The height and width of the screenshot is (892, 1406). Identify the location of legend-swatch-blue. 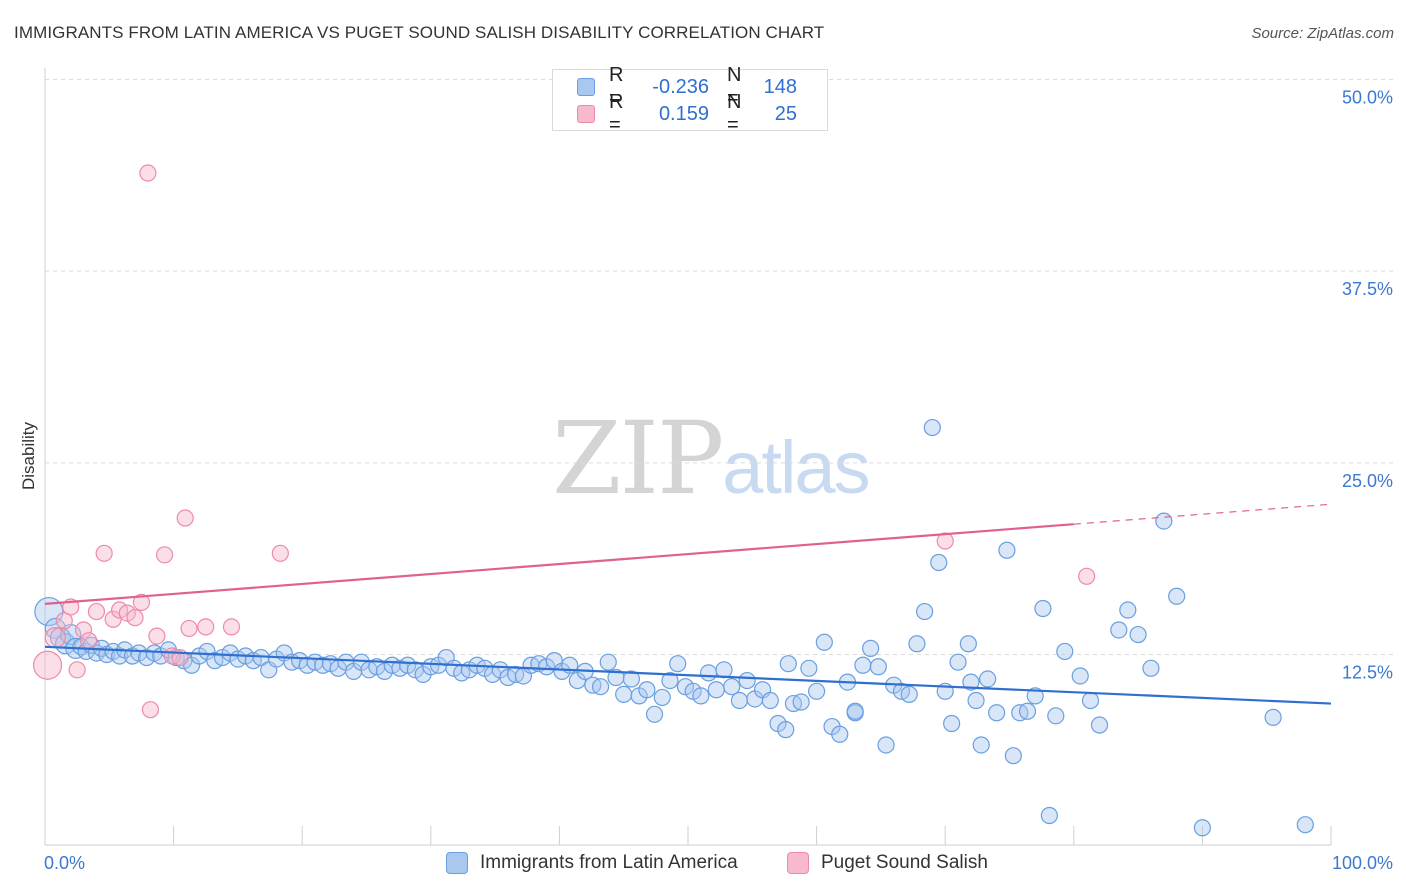
(586, 87).